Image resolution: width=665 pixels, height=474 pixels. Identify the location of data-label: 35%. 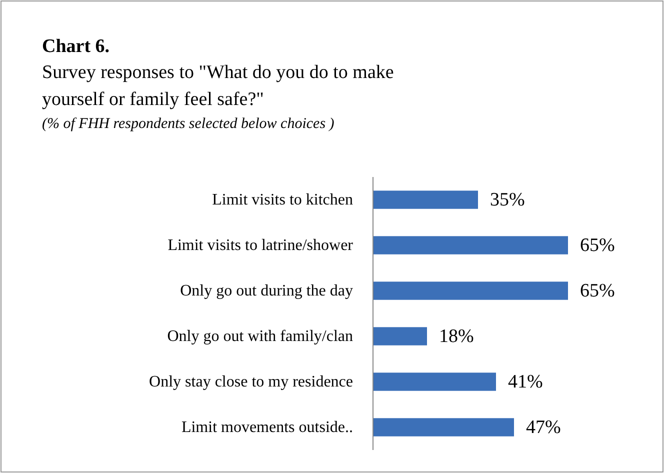
(507, 199).